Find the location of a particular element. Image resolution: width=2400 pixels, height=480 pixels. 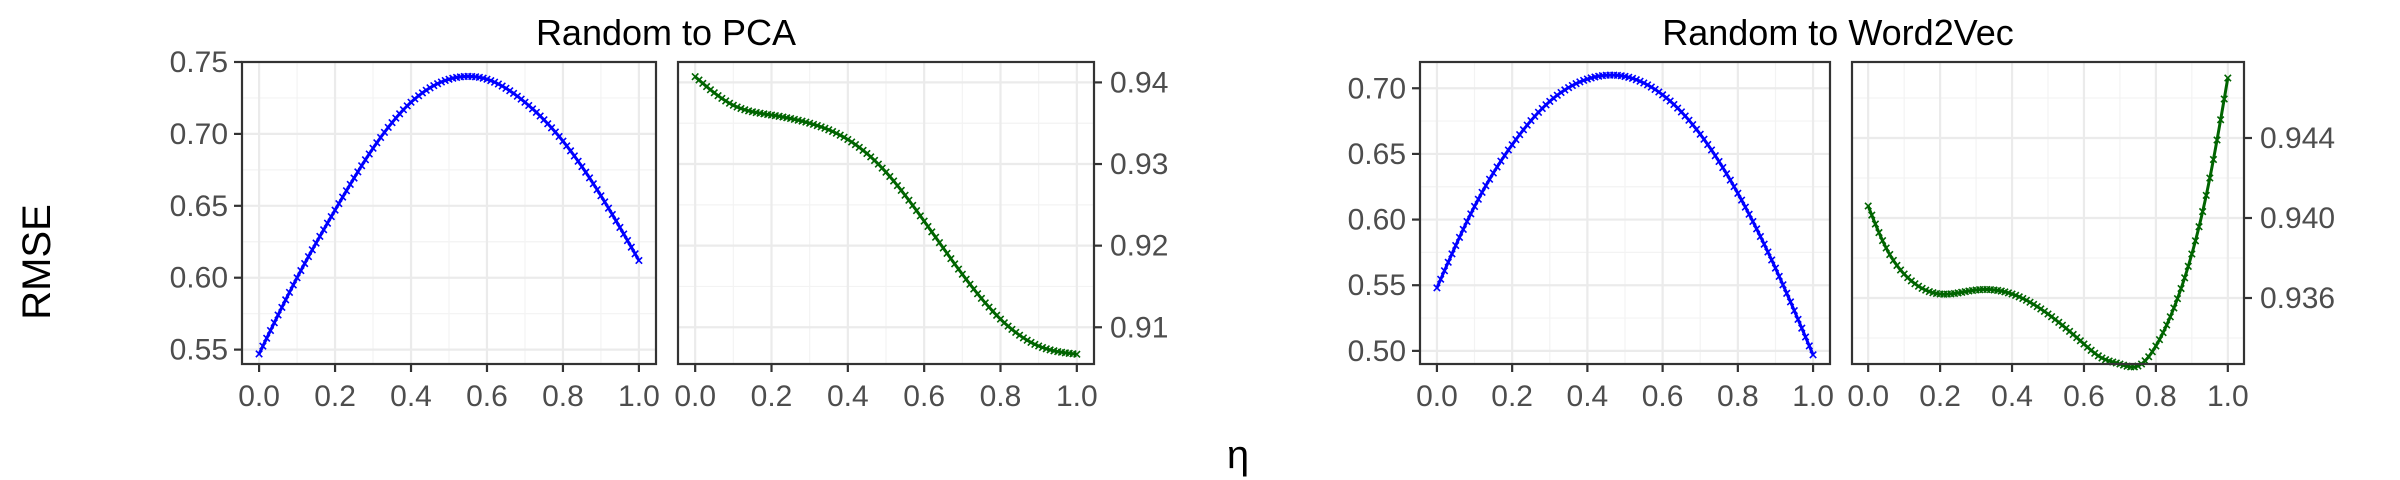

y-tick-label: 0.60 is located at coordinates (199, 278).